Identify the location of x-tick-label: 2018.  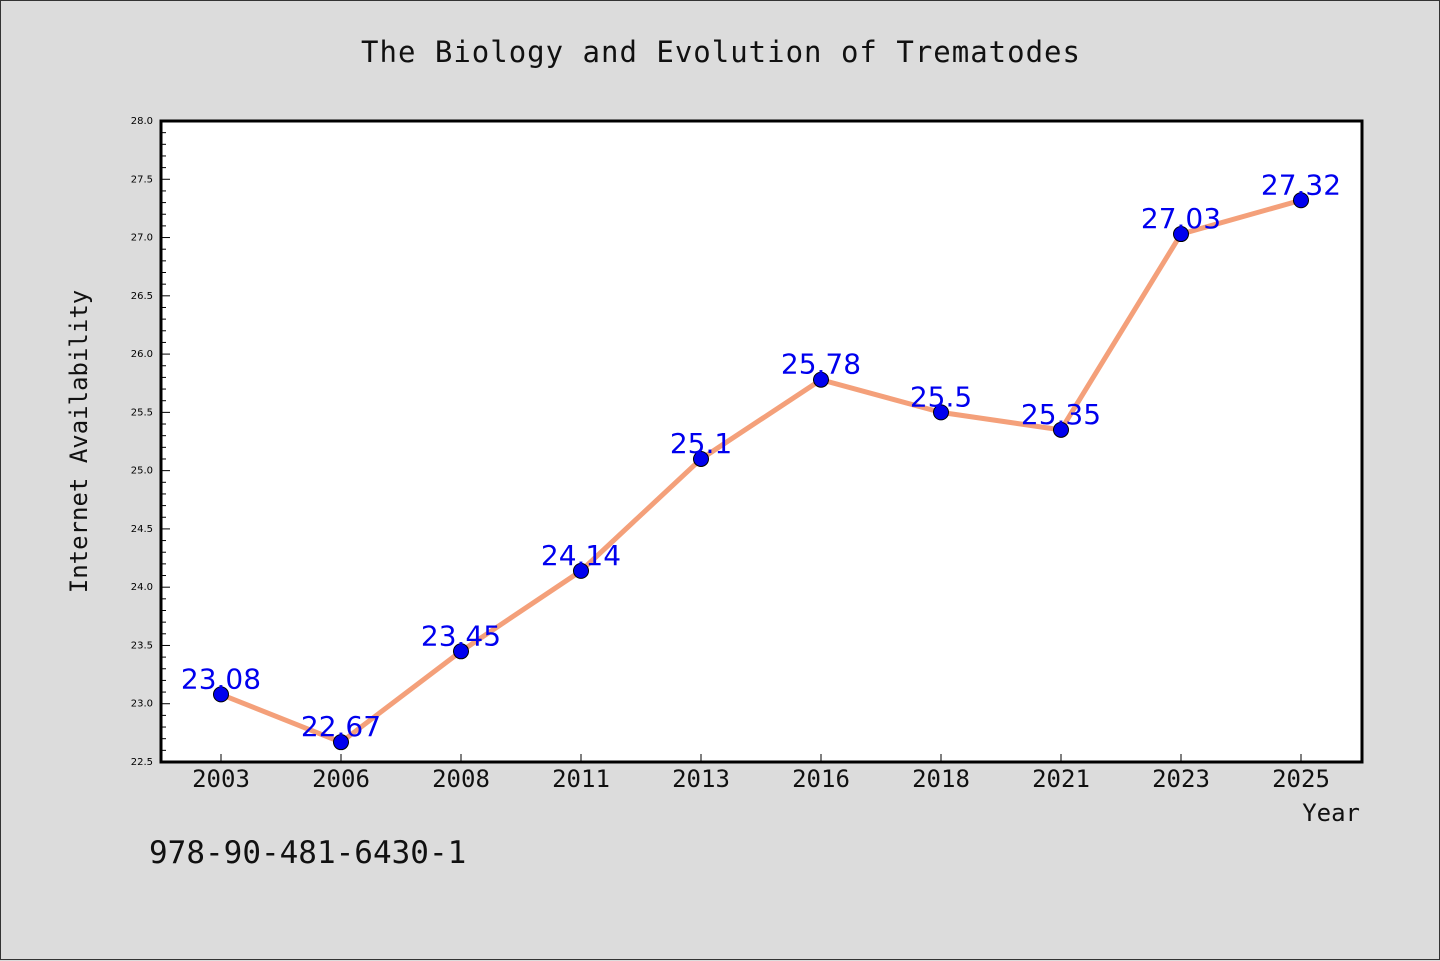
(941, 779).